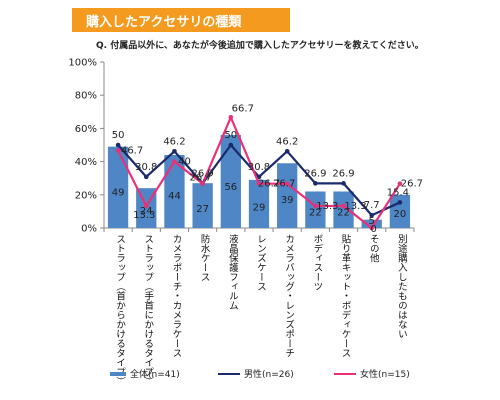  What do you see at coordinates (82, 63) in the screenshot?
I see `y-tick-label: 100%` at bounding box center [82, 63].